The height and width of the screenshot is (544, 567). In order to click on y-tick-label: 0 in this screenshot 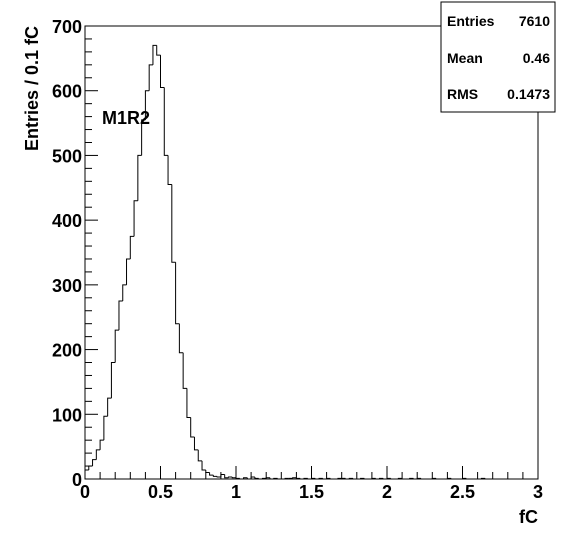, I will do `click(77, 480)`.